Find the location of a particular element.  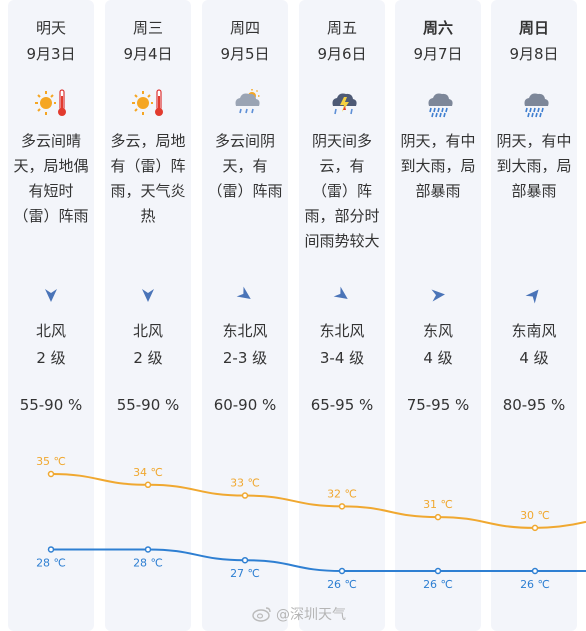

description-line: 阴天间多 is located at coordinates (341, 141).